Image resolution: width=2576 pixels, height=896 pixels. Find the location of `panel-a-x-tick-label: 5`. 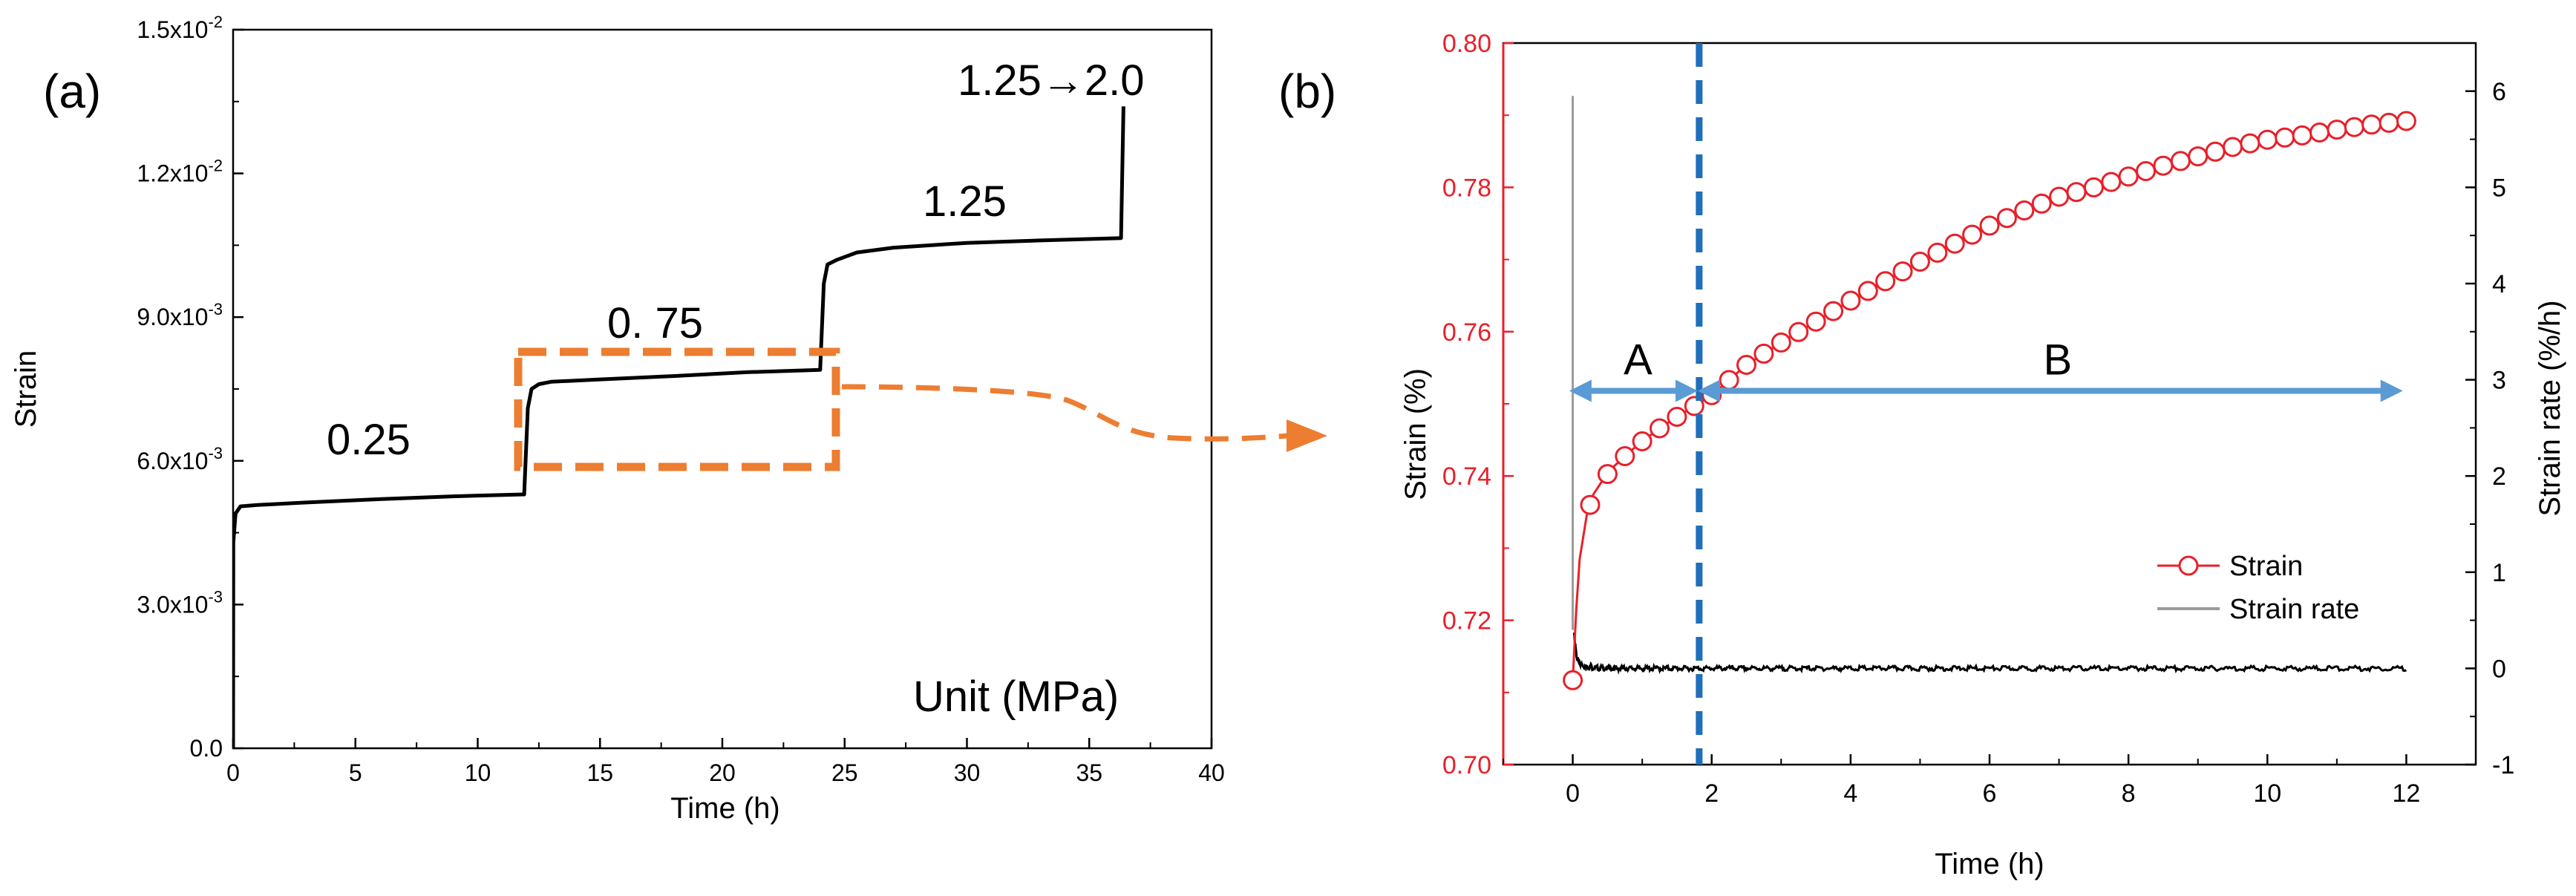

panel-a-x-tick-label: 5 is located at coordinates (355, 772).